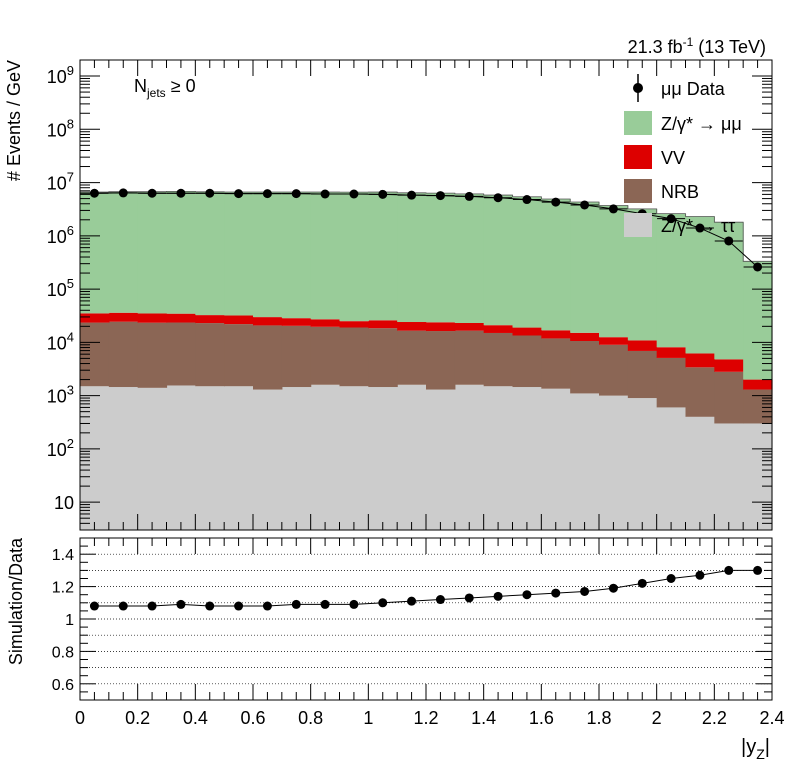 Image resolution: width=796 pixels, height=772 pixels. What do you see at coordinates (654, 157) in the screenshot?
I see `legend-entry-vv: VV` at bounding box center [654, 157].